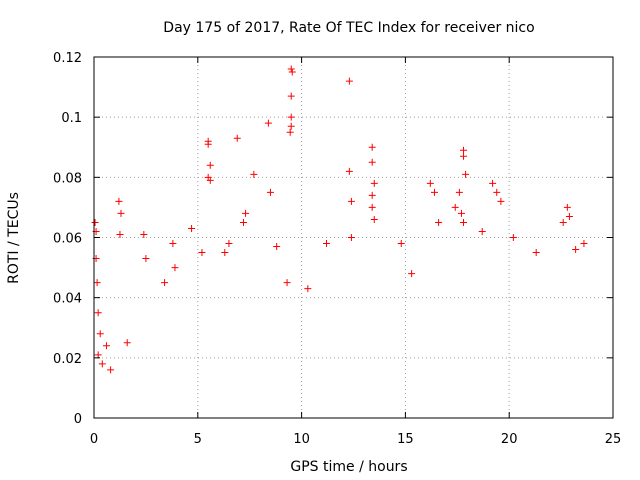 The width and height of the screenshot is (640, 480). I want to click on y-tick-label: 0.06, so click(67, 239).